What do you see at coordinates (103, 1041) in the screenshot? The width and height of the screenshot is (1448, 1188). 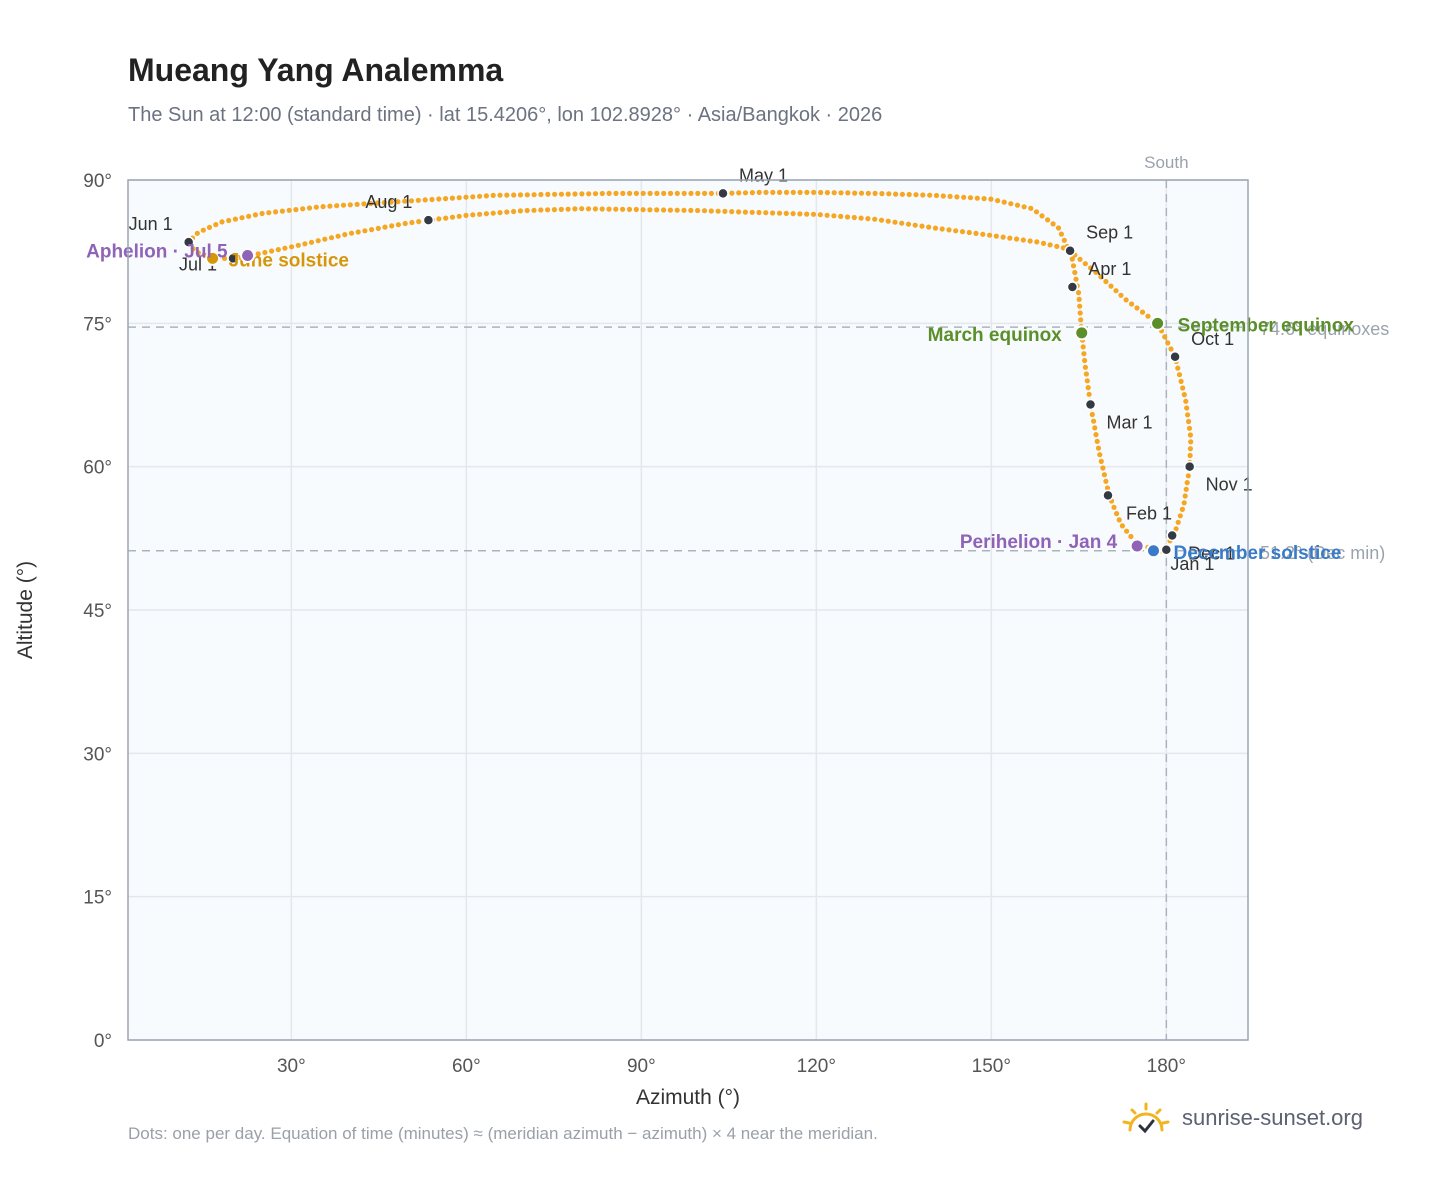 I see `y-tick-label: 0°` at bounding box center [103, 1041].